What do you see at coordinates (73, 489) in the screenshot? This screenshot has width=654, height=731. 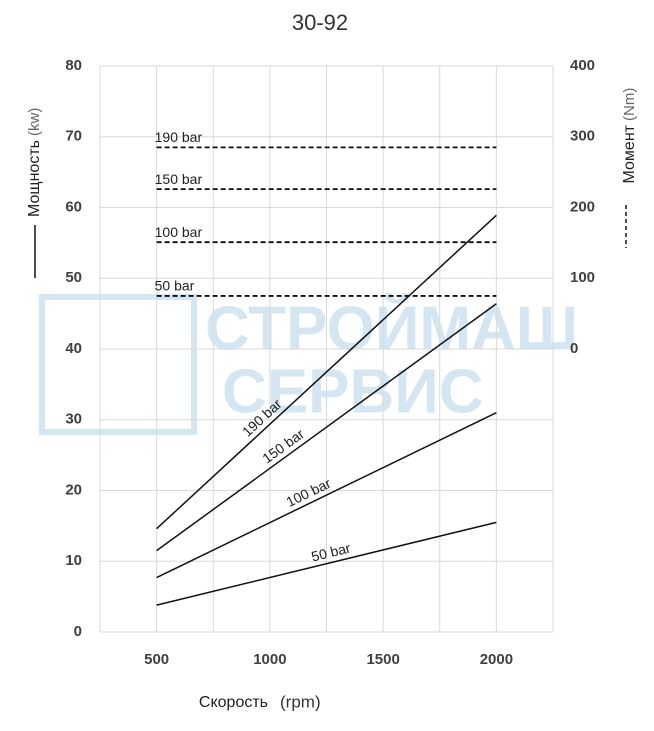 I see `y-tick-label: 20` at bounding box center [73, 489].